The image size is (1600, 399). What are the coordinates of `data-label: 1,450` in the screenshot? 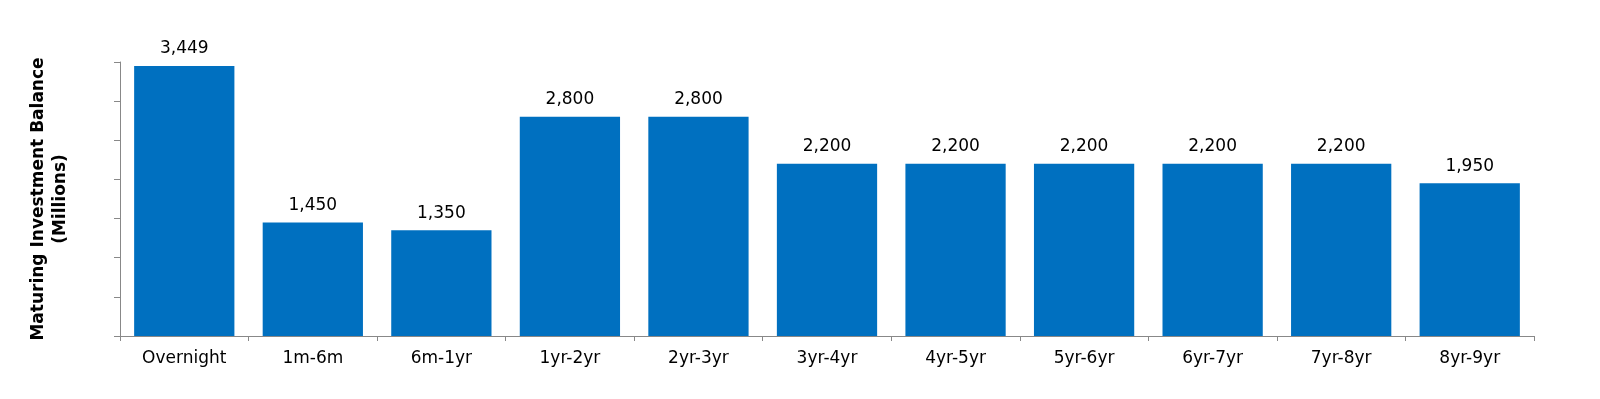 It's located at (313, 203).